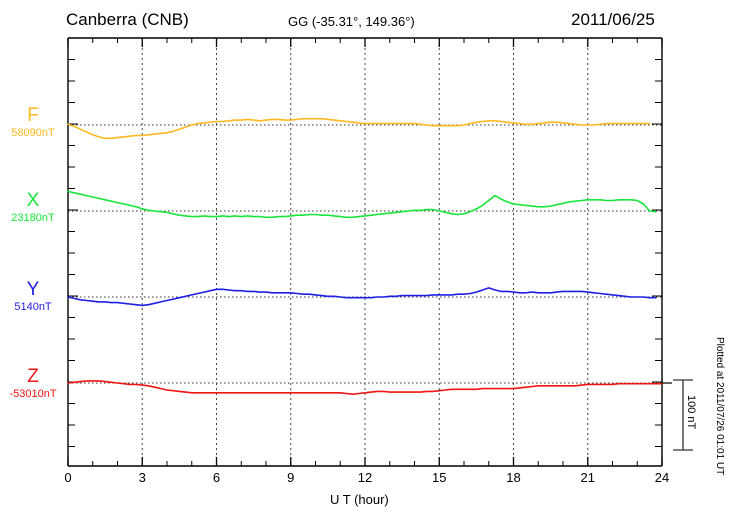 Image resolution: width=730 pixels, height=520 pixels. Describe the element at coordinates (691, 412) in the screenshot. I see `scale-bar-label: 100 nT` at that location.